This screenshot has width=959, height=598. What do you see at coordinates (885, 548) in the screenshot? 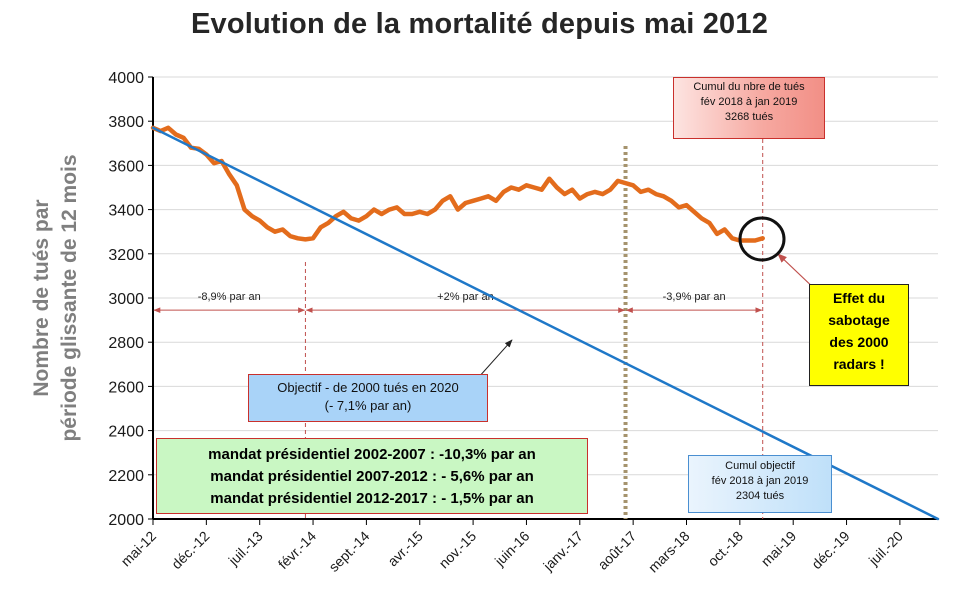
I see `x-tick-label: juil.-20` at bounding box center [885, 548].